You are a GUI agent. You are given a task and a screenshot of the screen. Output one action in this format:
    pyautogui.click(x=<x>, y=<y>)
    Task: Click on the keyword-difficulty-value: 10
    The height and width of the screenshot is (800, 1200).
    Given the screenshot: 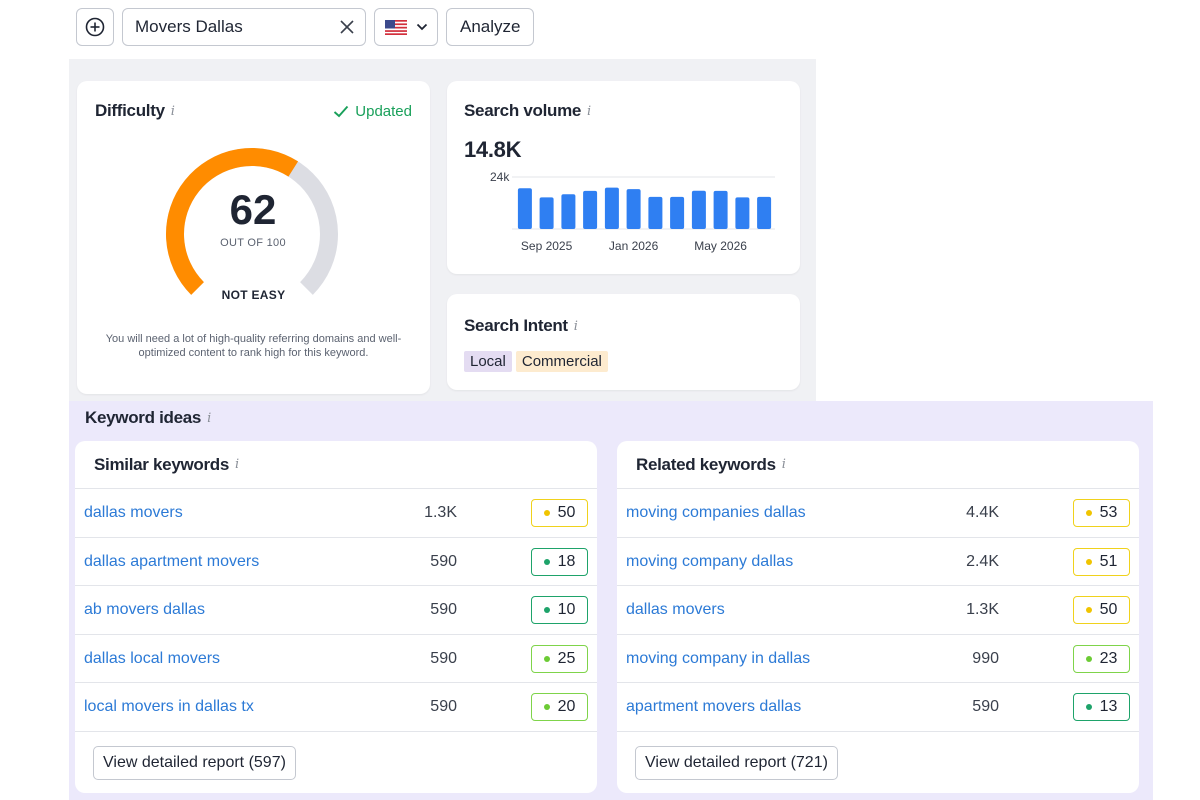 What is the action you would take?
    pyautogui.click(x=566, y=609)
    